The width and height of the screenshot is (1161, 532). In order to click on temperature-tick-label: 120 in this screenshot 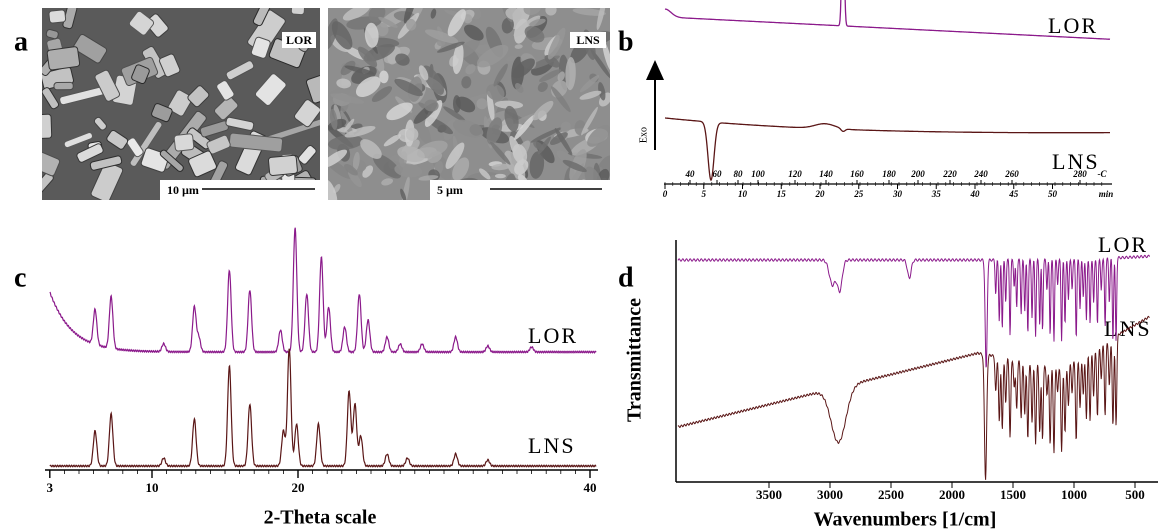, I will do `click(795, 174)`.